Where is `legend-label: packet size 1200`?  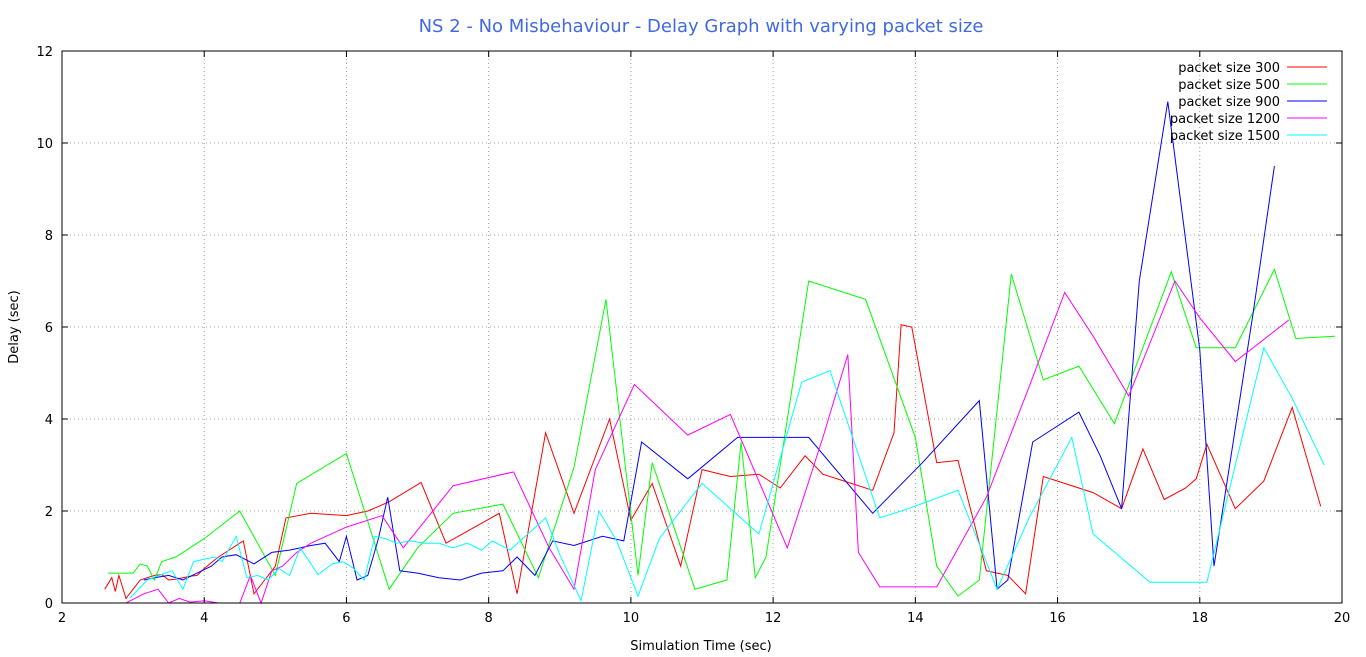
legend-label: packet size 1200 is located at coordinates (1225, 119).